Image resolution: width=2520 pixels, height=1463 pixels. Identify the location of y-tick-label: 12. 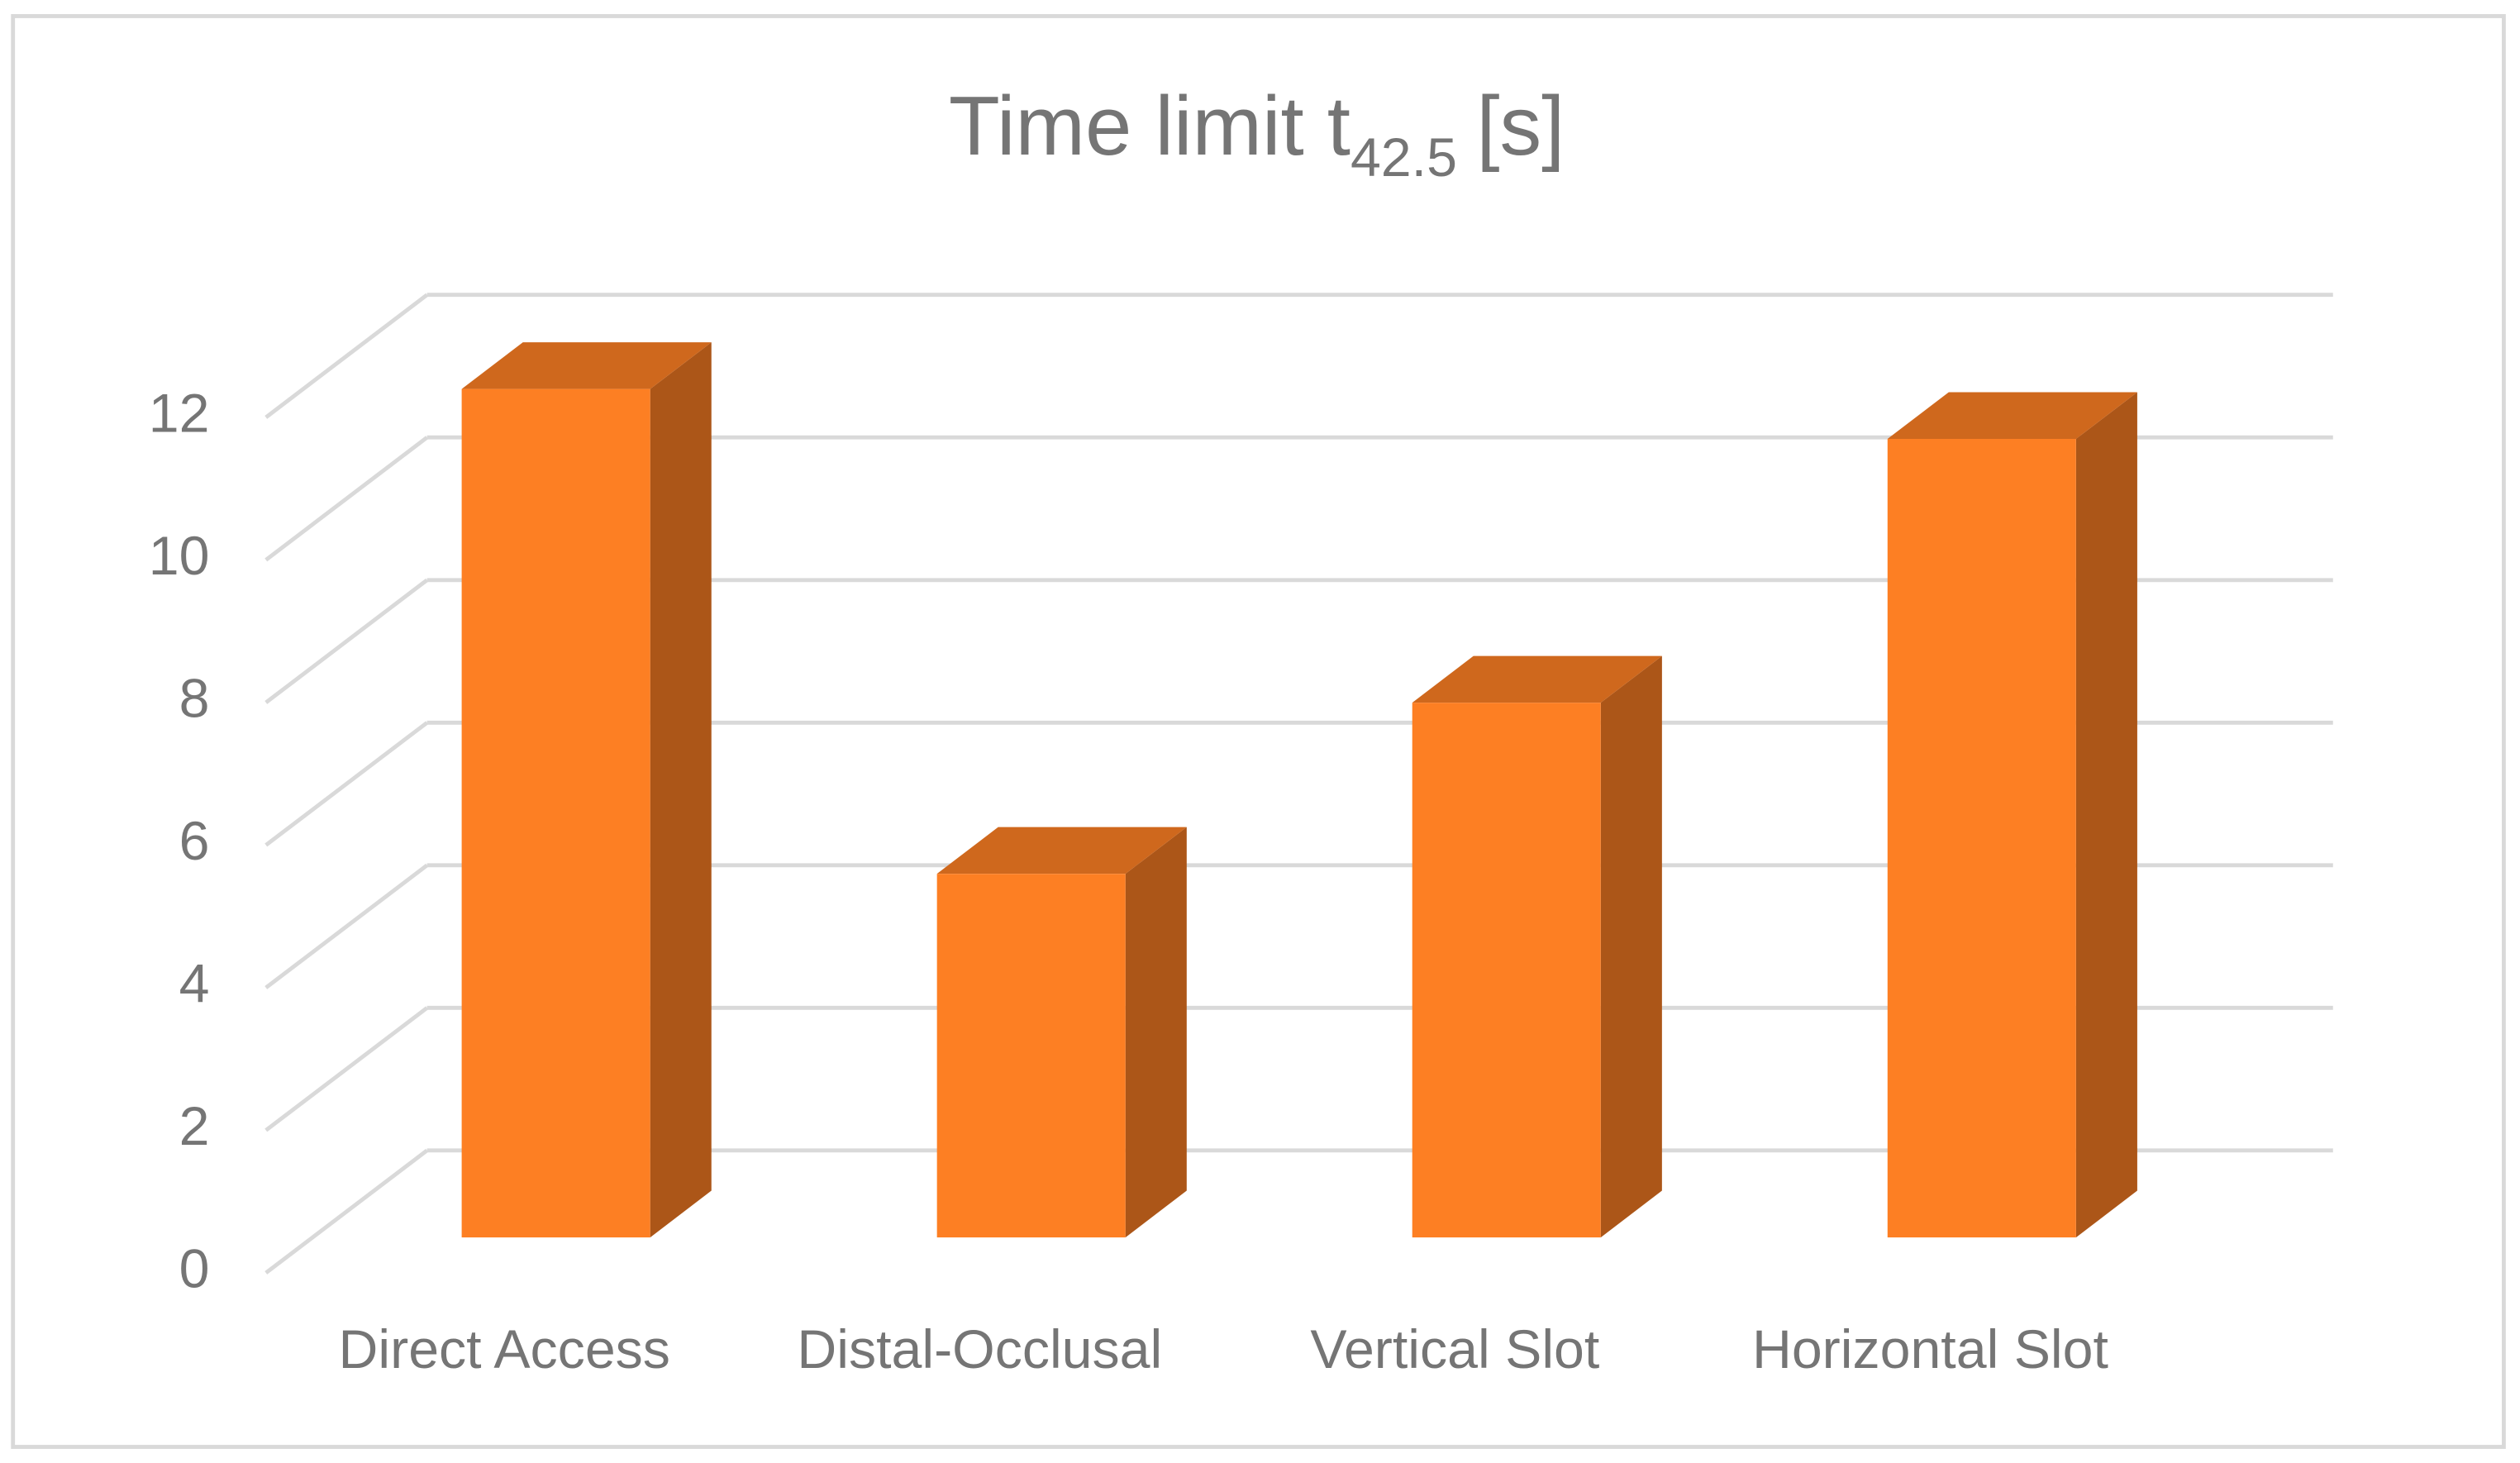
(179, 413).